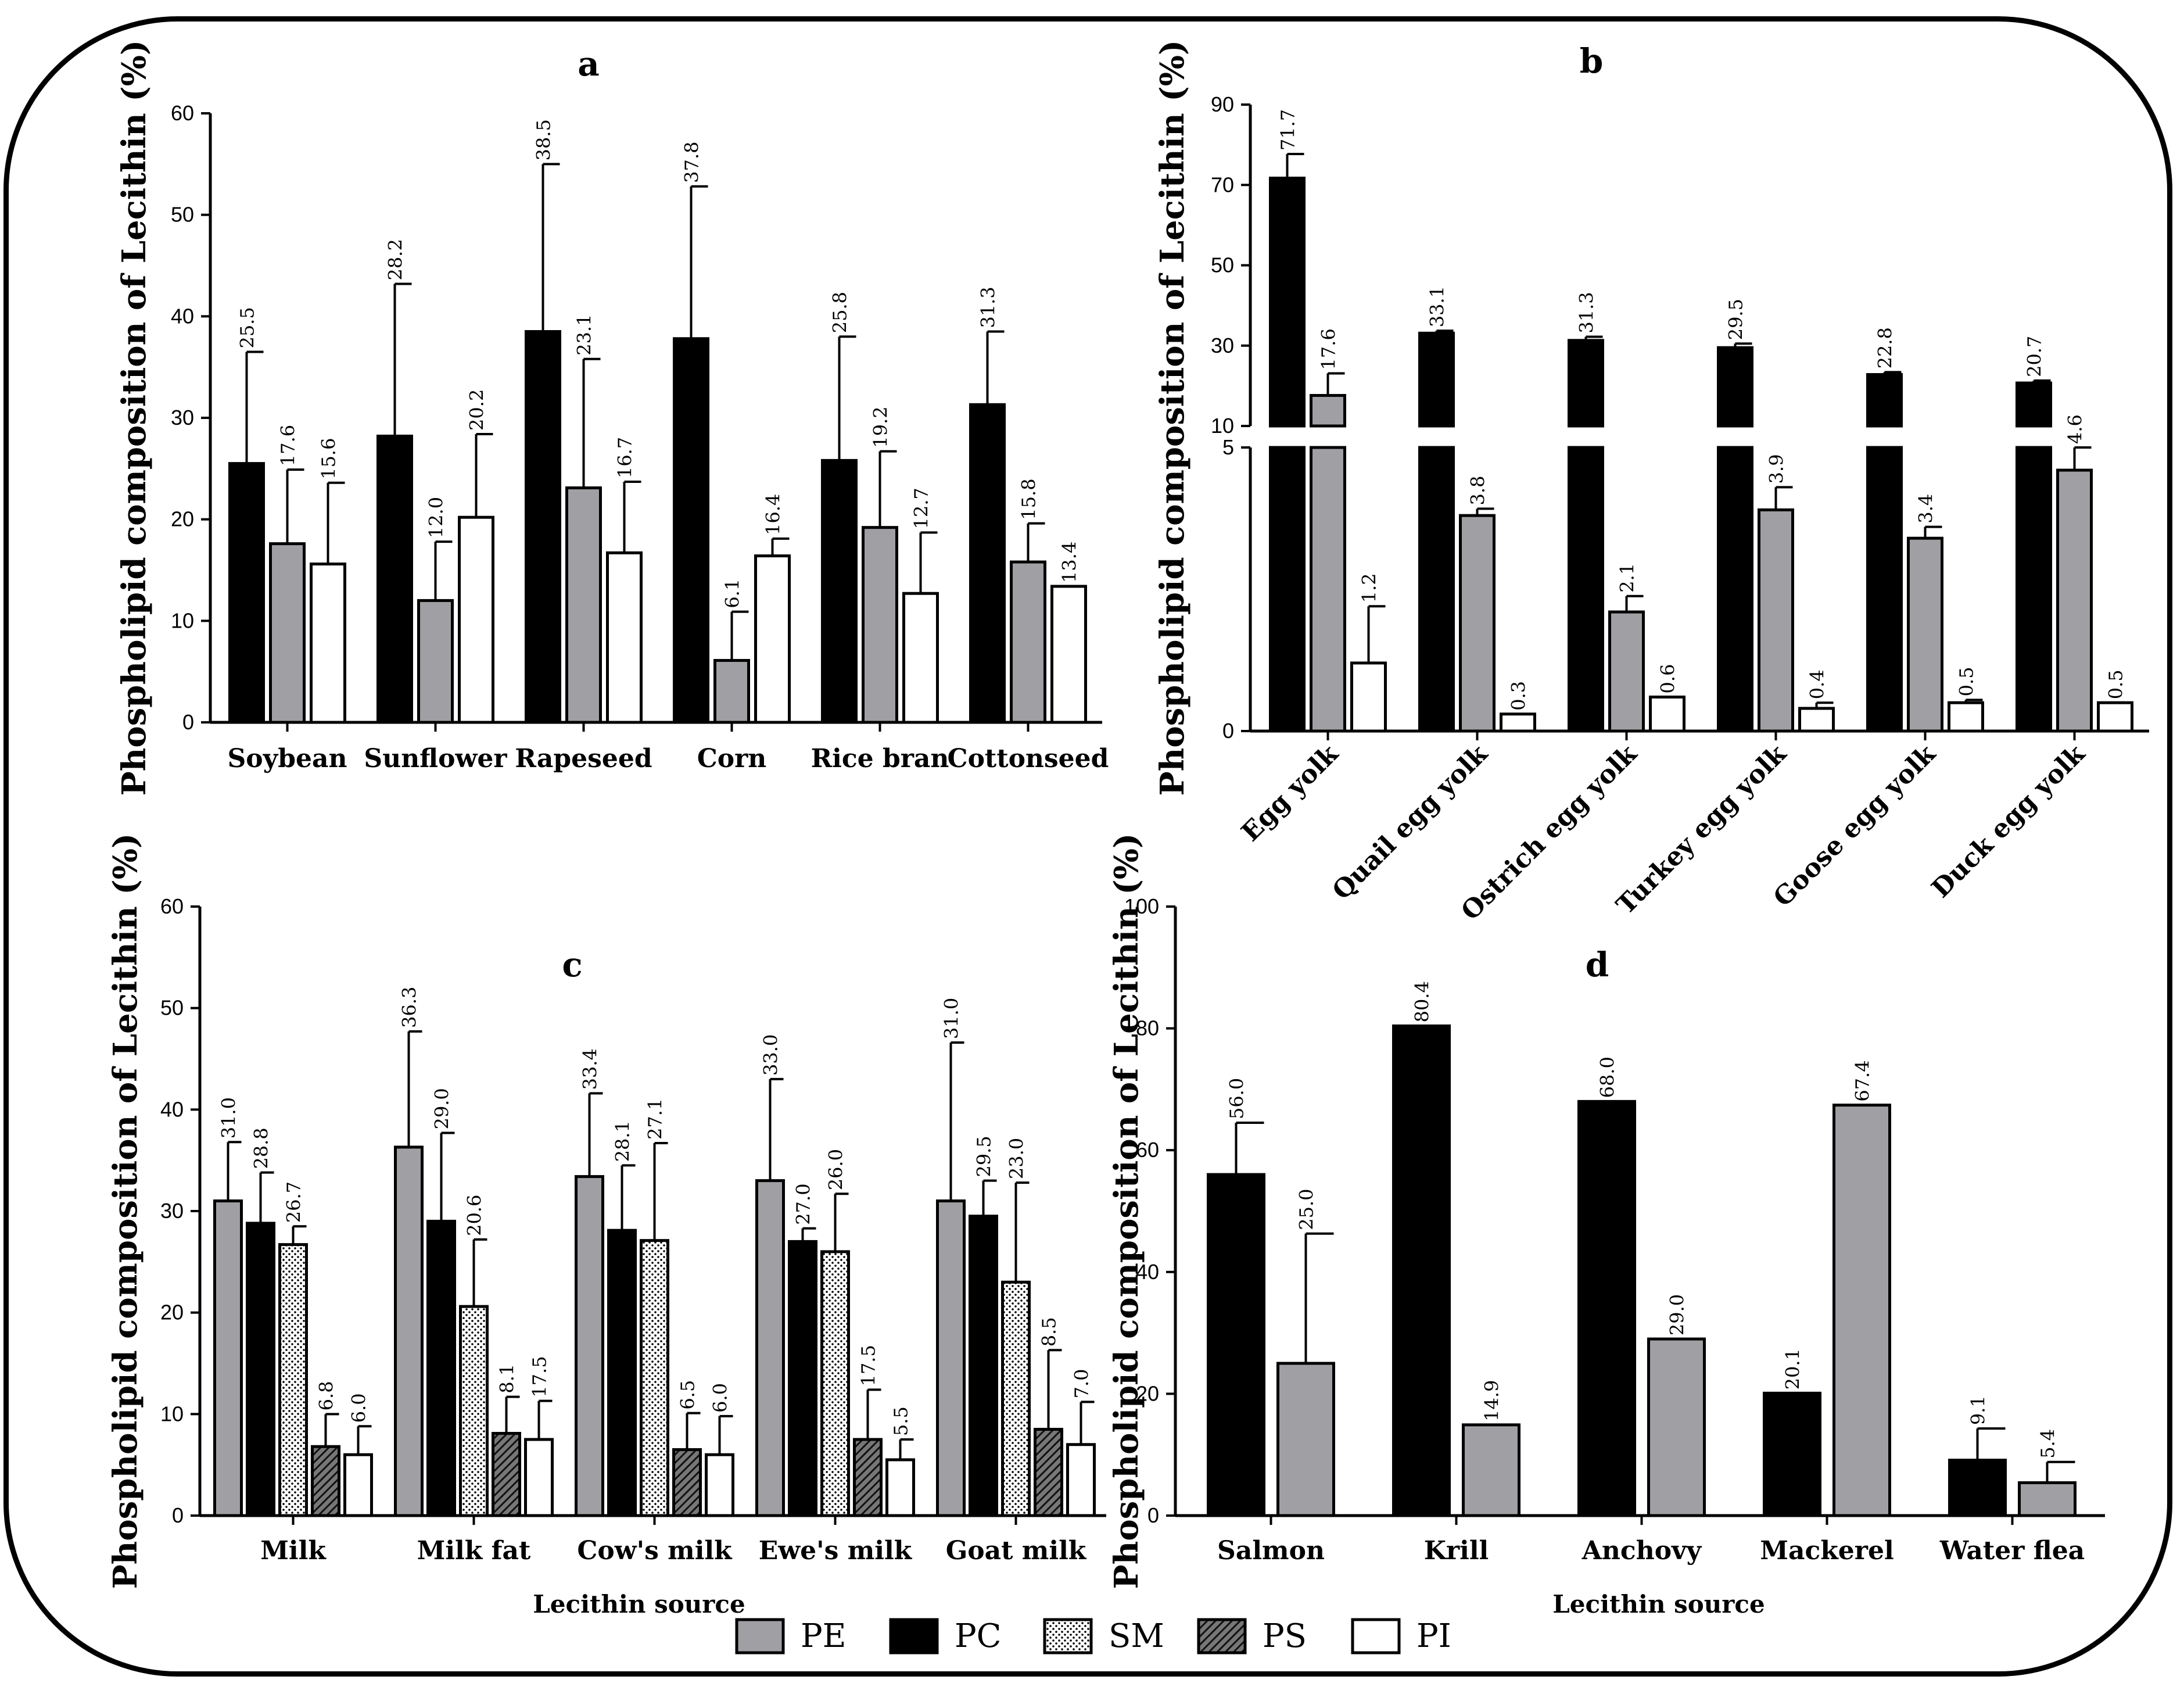 The image size is (2184, 1694). Describe the element at coordinates (1817, 684) in the screenshot. I see `data-label: 0.4` at that location.